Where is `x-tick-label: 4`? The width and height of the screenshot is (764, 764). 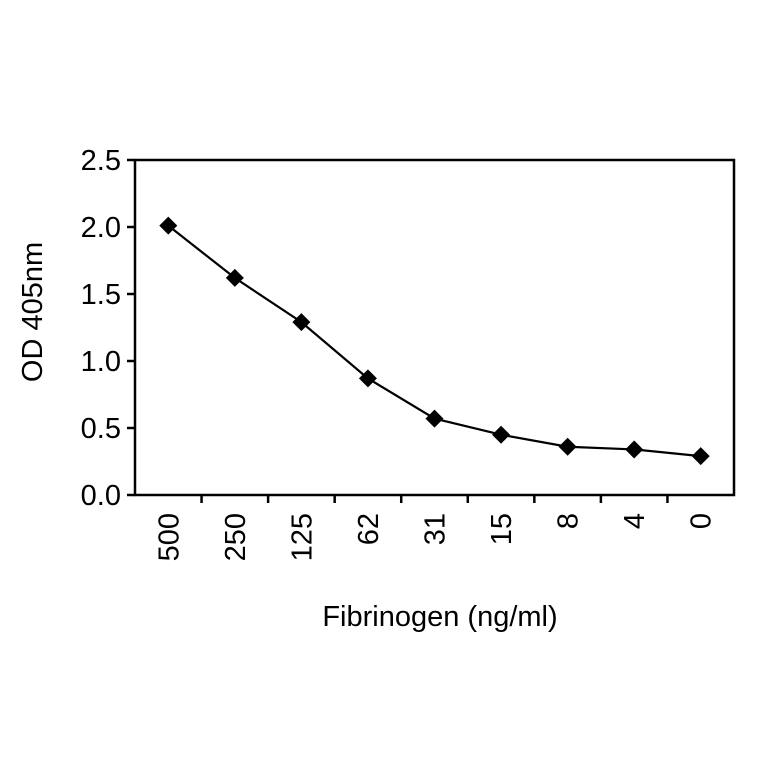
x-tick-label: 4 is located at coordinates (635, 521).